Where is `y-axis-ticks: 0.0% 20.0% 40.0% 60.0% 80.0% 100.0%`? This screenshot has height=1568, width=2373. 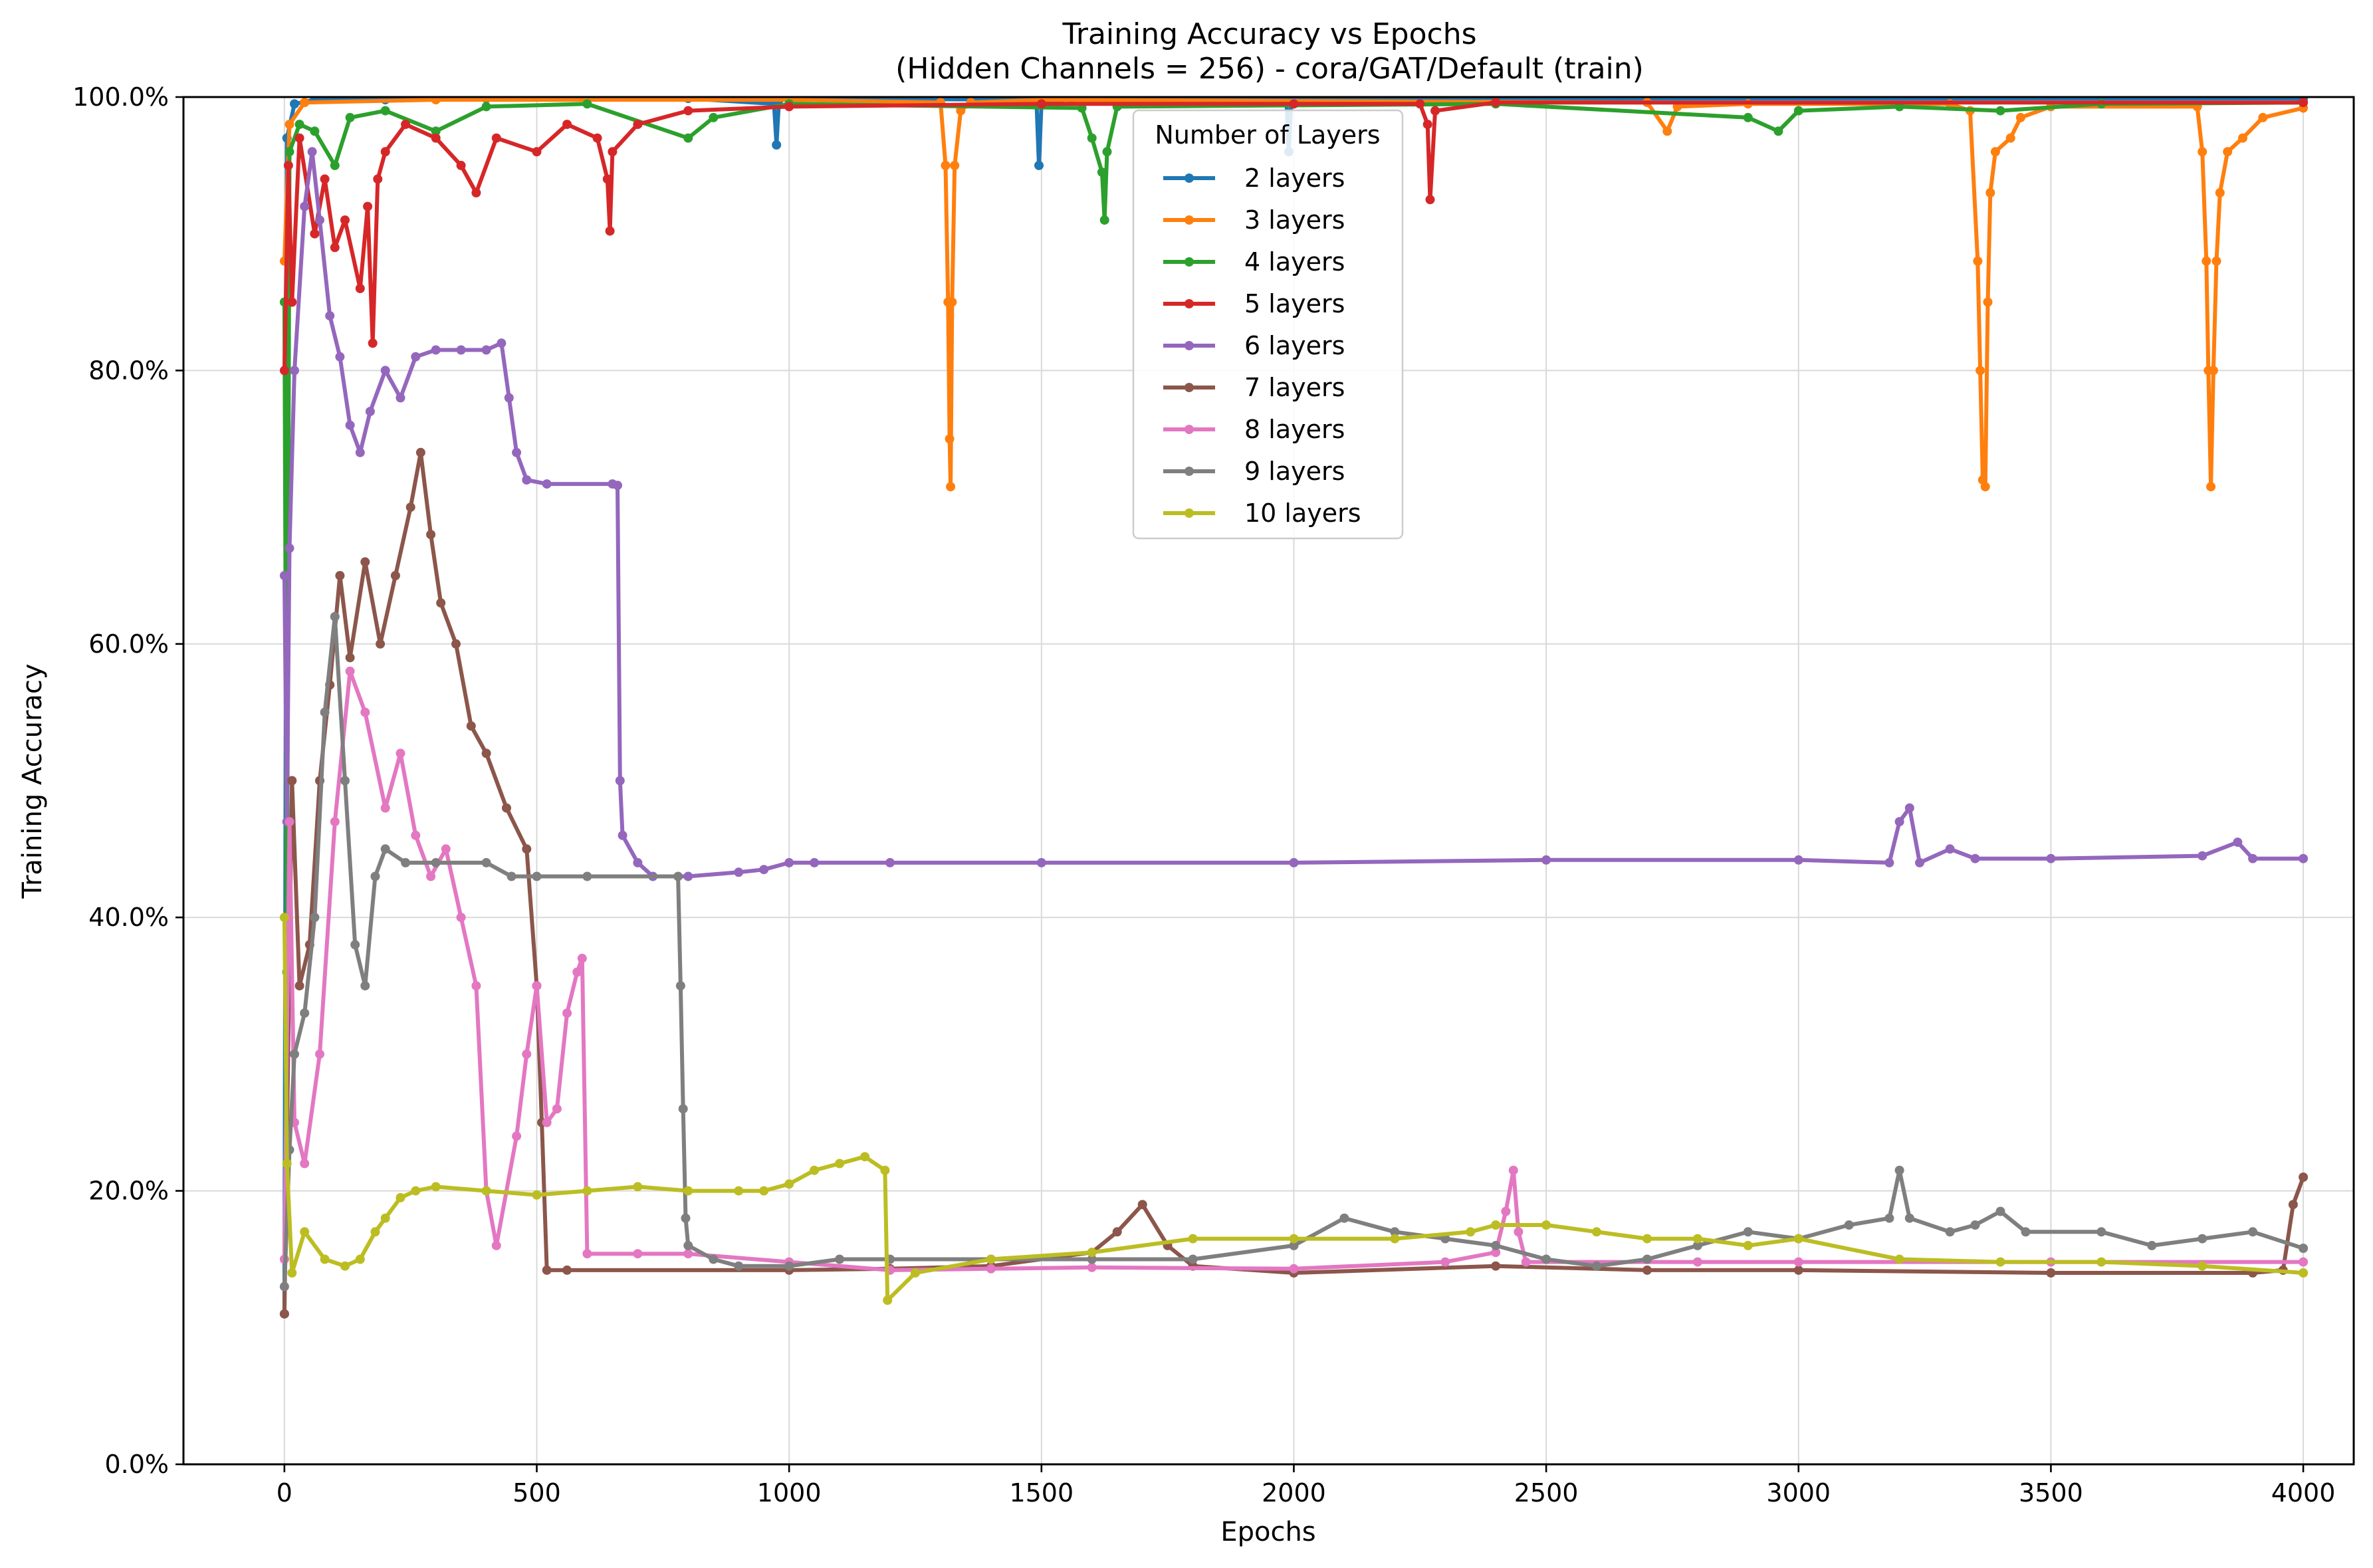 y-axis-ticks: 0.0% 20.0% 40.0% 60.0% 80.0% 100.0% is located at coordinates (127, 780).